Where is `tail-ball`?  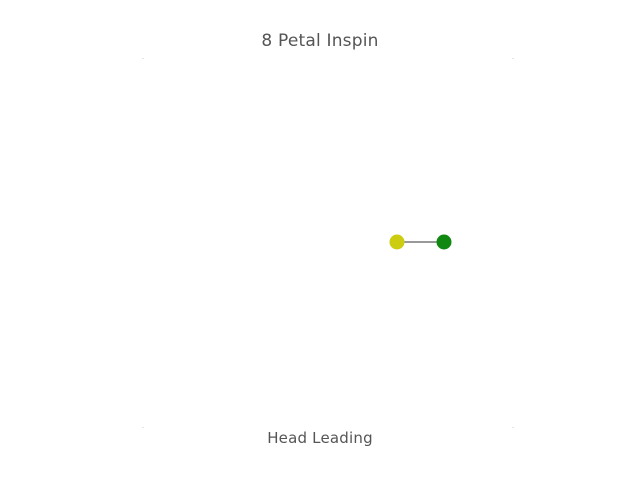 tail-ball is located at coordinates (444, 242).